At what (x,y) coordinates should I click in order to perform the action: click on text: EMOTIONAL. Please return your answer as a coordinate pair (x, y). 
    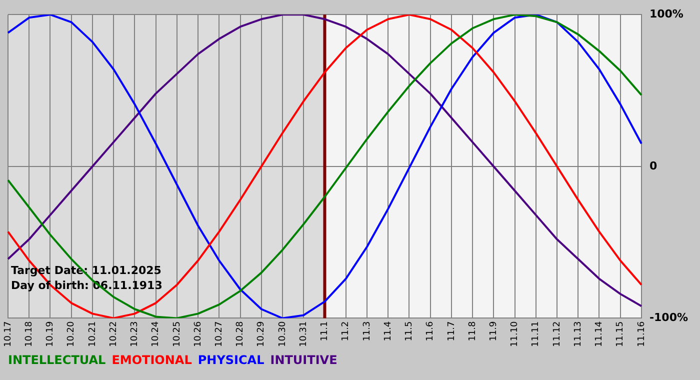
    Looking at the image, I should click on (152, 360).